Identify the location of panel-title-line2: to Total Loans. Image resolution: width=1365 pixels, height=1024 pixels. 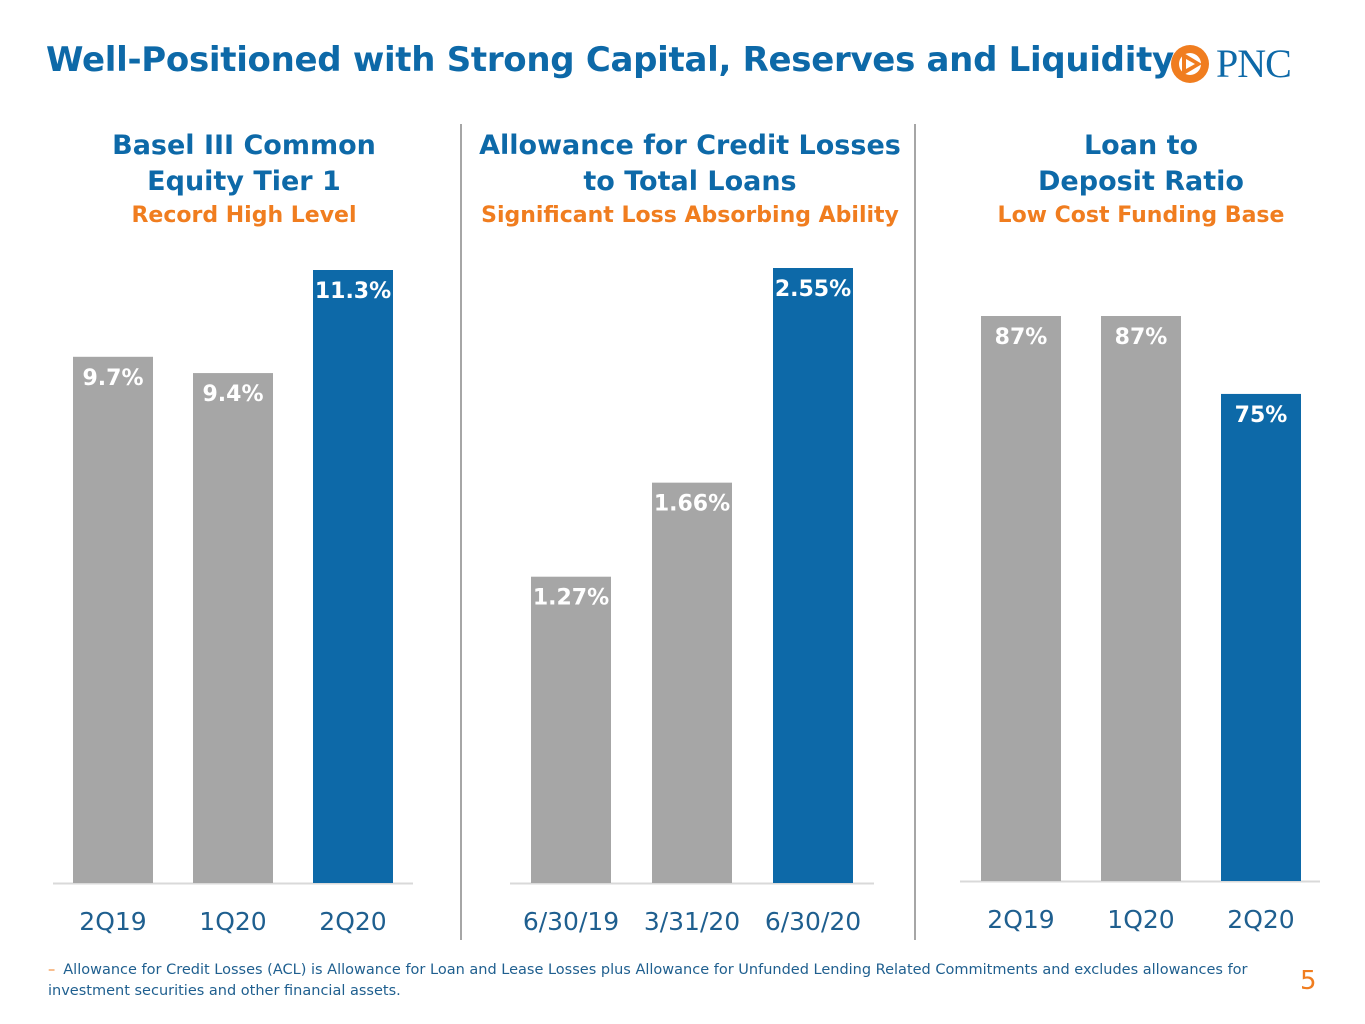
(690, 181).